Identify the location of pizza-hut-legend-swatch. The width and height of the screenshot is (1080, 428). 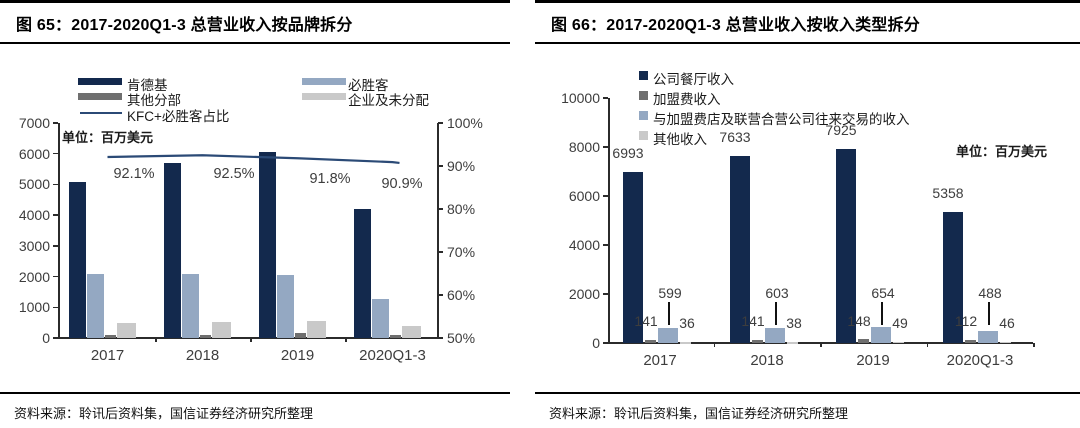
(324, 81).